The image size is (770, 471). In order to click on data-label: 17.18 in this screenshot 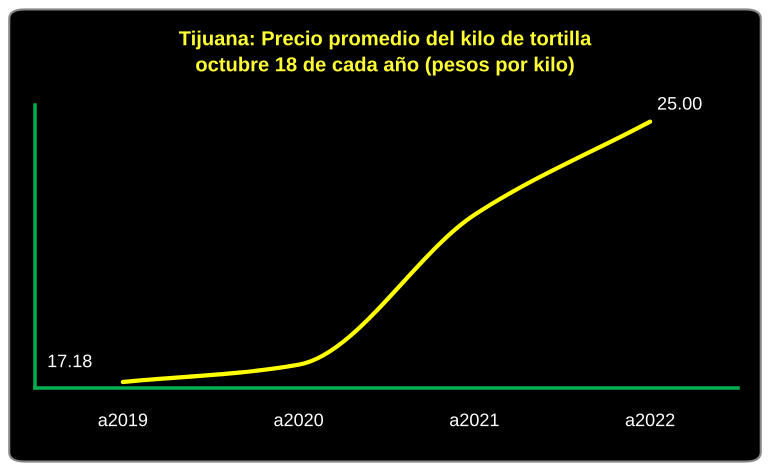, I will do `click(70, 361)`.